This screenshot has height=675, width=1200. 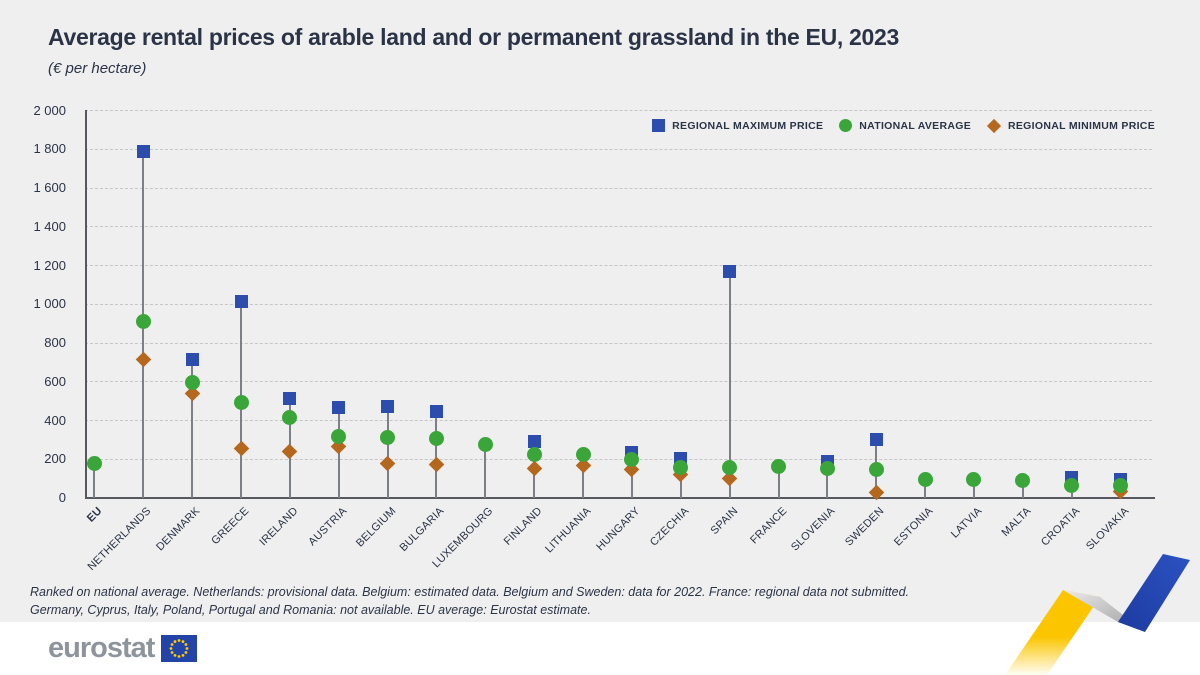 What do you see at coordinates (49, 110) in the screenshot?
I see `y-axis-tick-label: 2 000` at bounding box center [49, 110].